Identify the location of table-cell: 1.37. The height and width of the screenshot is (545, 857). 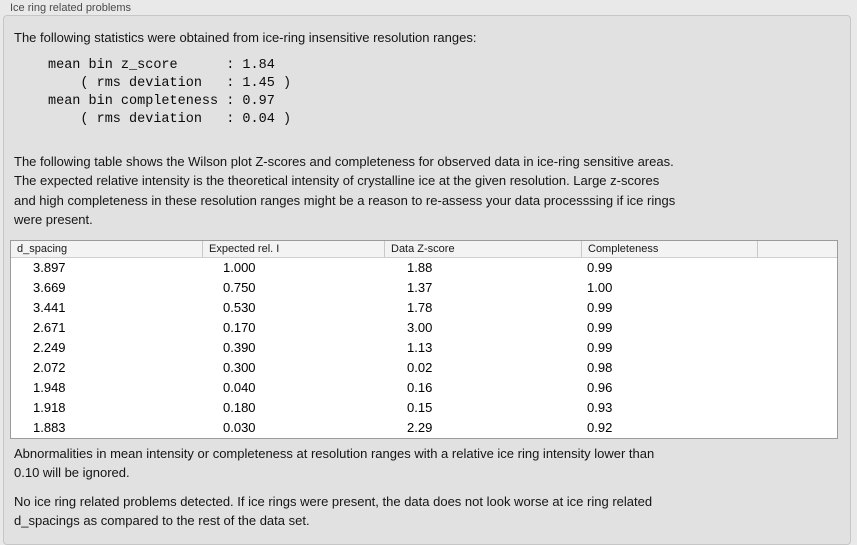
(420, 287).